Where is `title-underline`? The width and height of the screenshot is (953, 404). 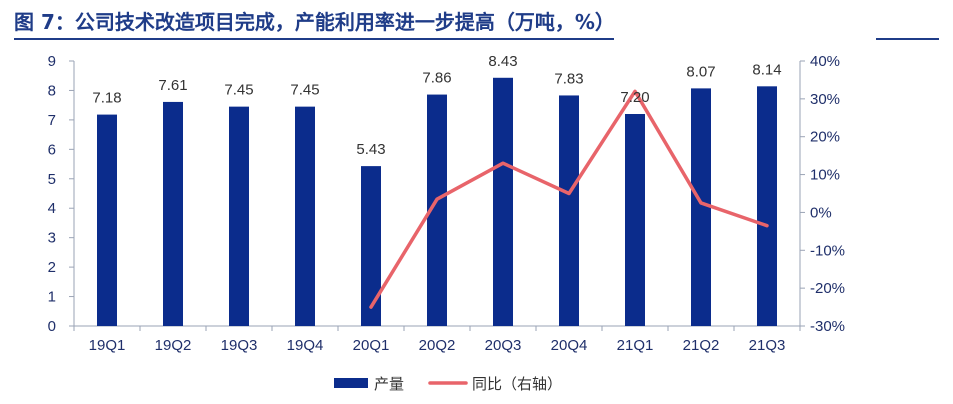 title-underline is located at coordinates (314, 39).